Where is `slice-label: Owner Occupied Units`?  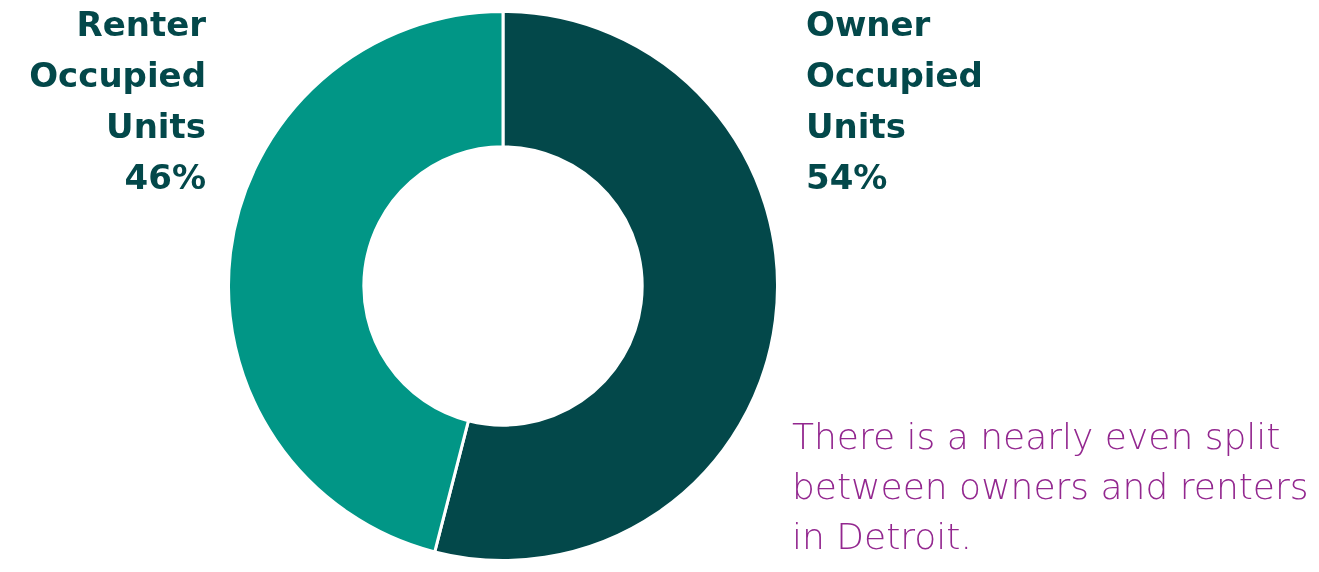 slice-label: Owner Occupied Units is located at coordinates (894, 74).